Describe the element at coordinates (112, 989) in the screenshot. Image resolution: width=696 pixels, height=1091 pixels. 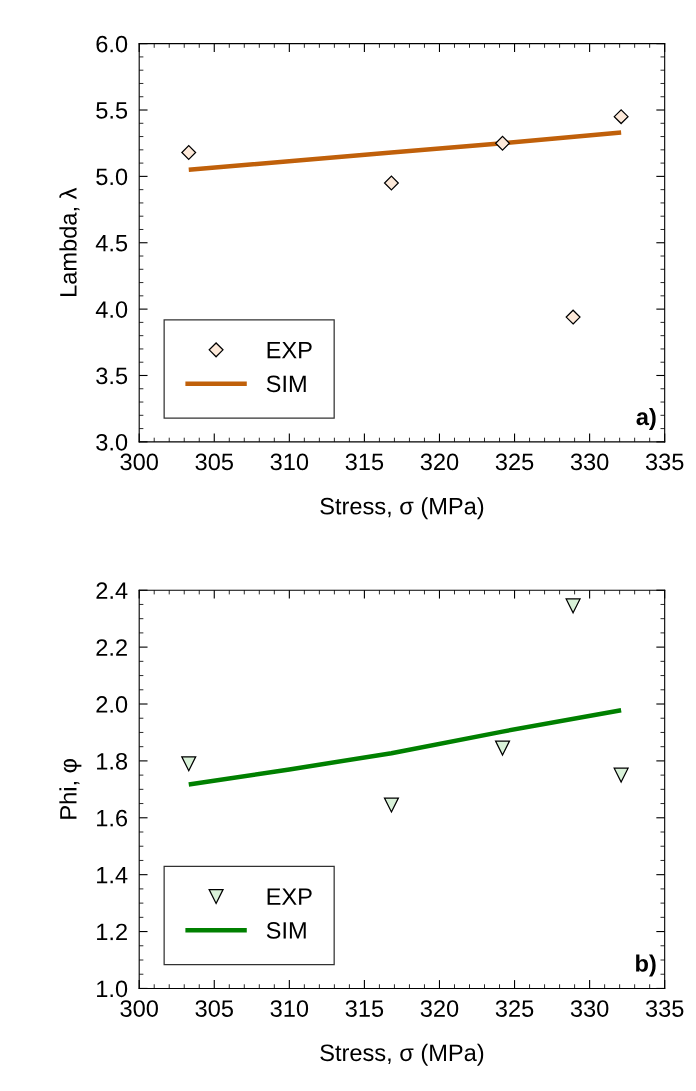
I see `y-tick-label: 1.0` at that location.